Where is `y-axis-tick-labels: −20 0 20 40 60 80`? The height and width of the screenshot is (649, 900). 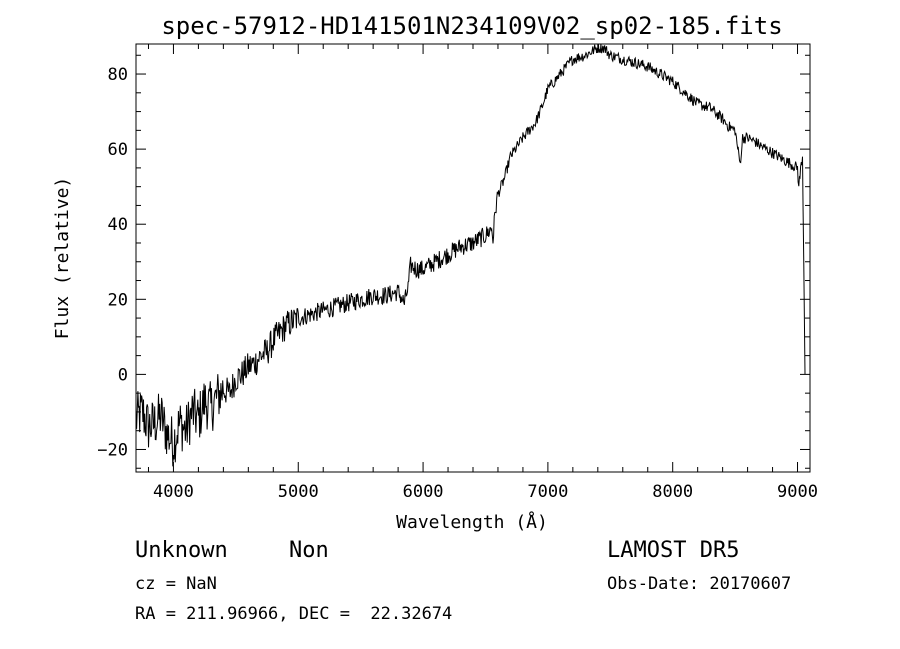 y-axis-tick-labels: −20 0 20 40 60 80 is located at coordinates (112, 262).